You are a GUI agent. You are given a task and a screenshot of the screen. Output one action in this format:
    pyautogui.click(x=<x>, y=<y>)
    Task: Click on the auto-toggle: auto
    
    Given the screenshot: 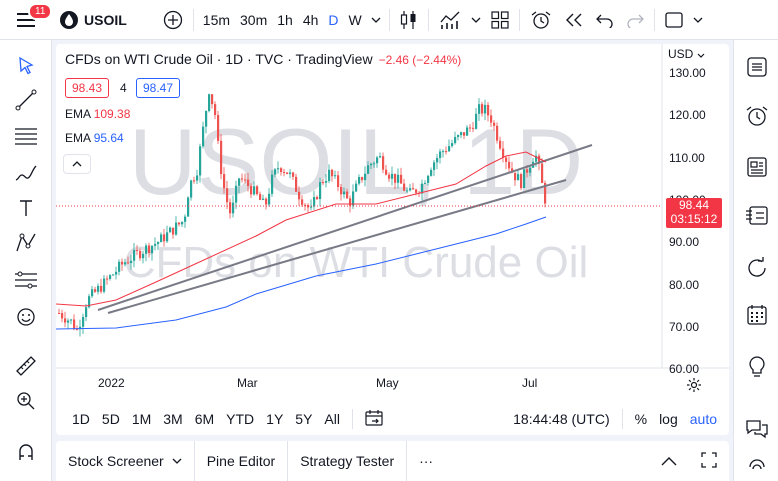 What is the action you would take?
    pyautogui.click(x=703, y=419)
    